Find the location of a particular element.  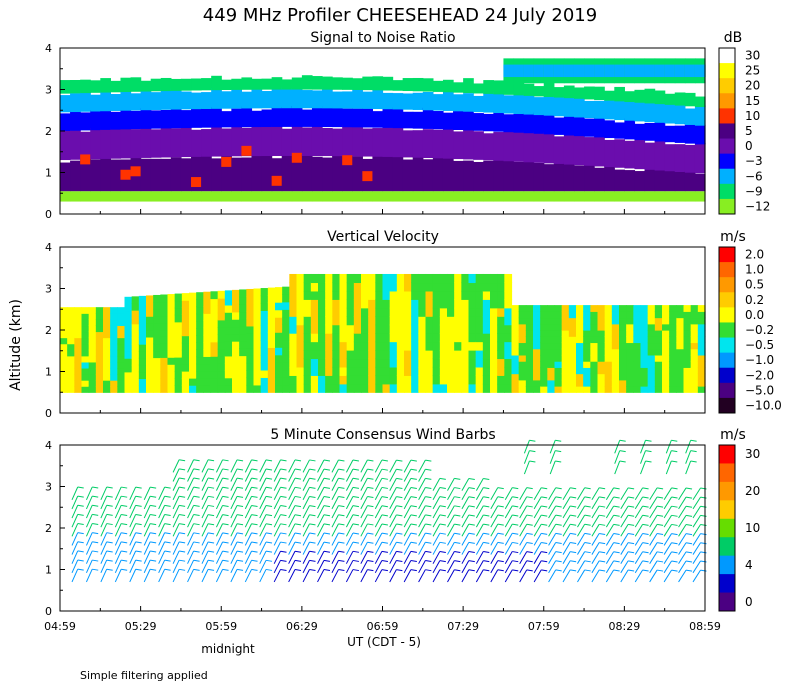

chart-title: 449 MHz Profiler CHEESEHEAD 24 July 2019 is located at coordinates (400, 15).